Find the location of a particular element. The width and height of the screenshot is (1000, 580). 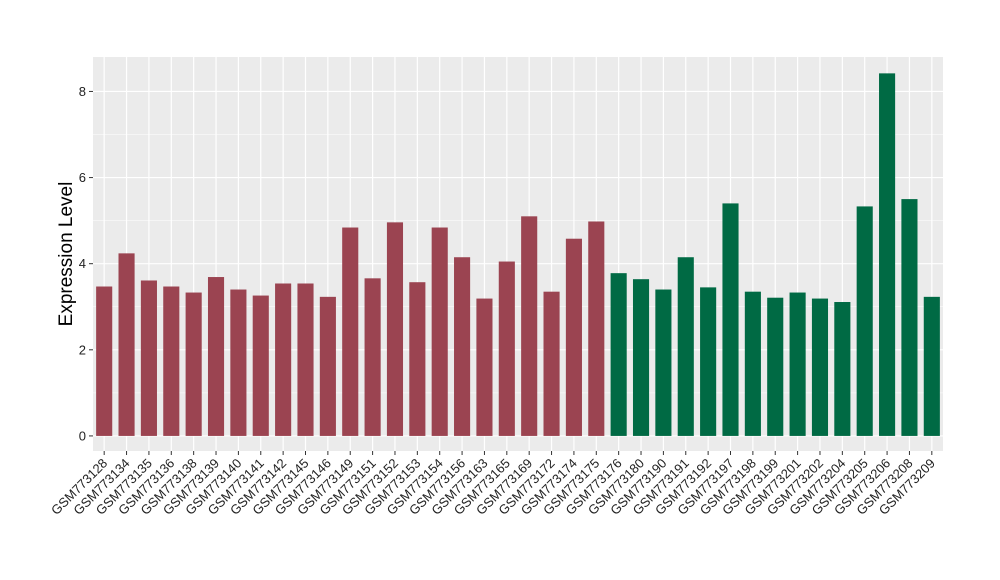

bar-gsm773135 is located at coordinates (148, 358).